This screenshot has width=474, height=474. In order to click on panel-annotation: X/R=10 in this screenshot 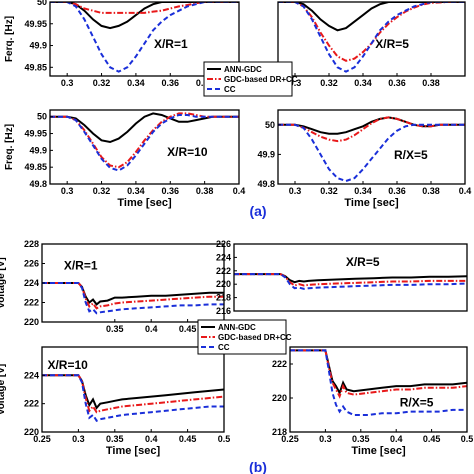, I will do `click(187, 152)`.